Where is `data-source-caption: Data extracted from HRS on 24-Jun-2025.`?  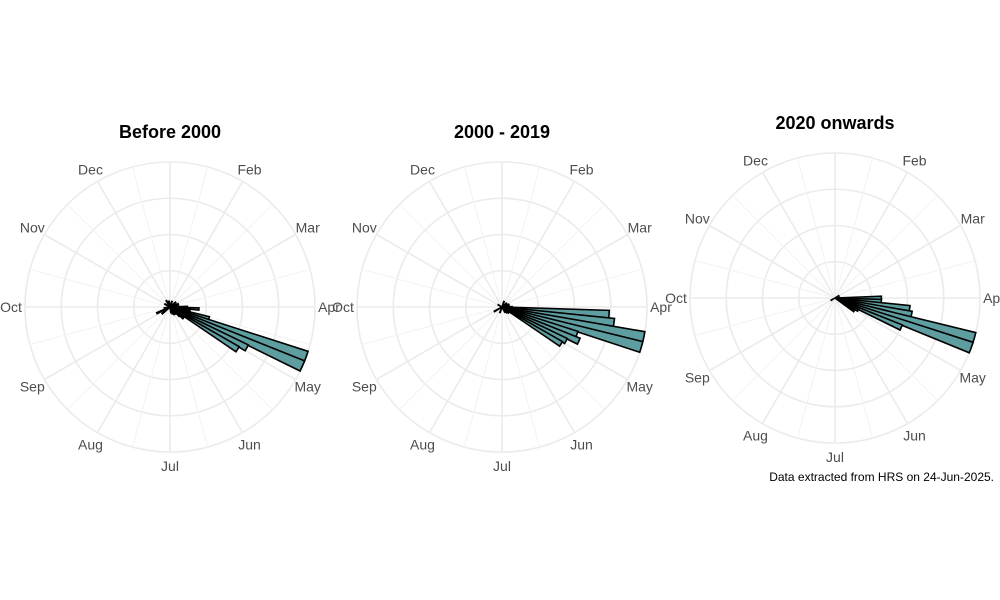
data-source-caption: Data extracted from HRS on 24-Jun-2025. is located at coordinates (881, 477).